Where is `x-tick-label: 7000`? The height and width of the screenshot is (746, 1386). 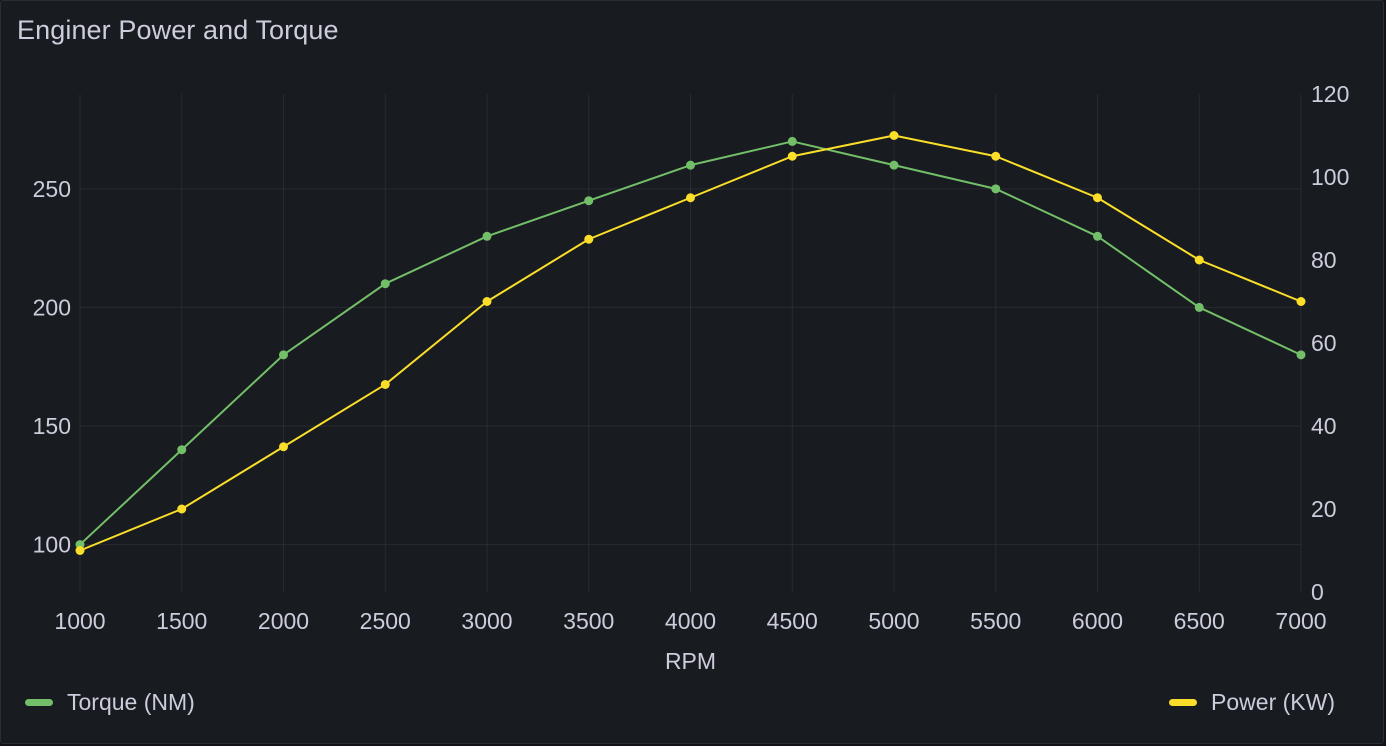 x-tick-label: 7000 is located at coordinates (1300, 621).